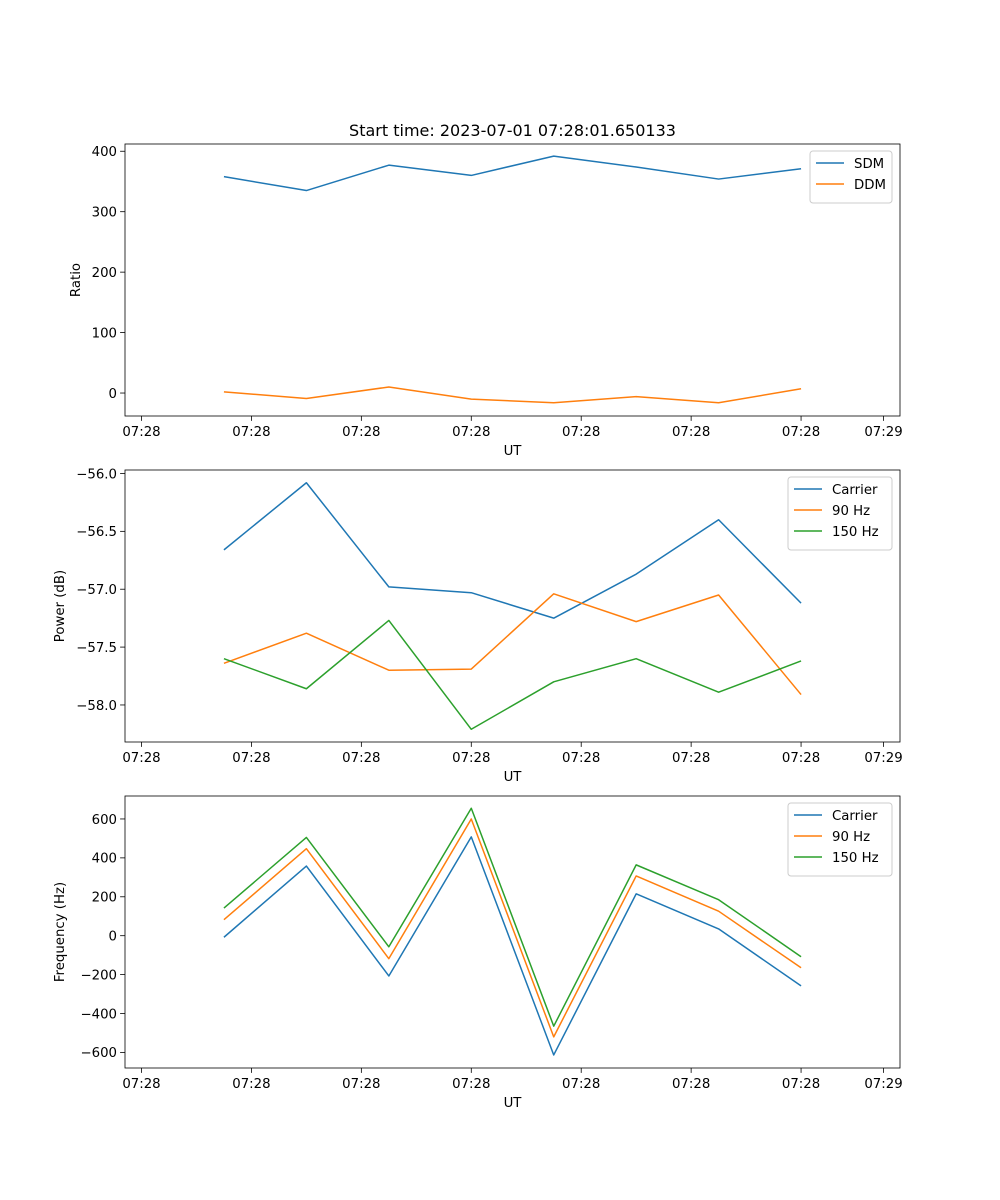 The image size is (1000, 1200). I want to click on series-line-ddm, so click(512, 395).